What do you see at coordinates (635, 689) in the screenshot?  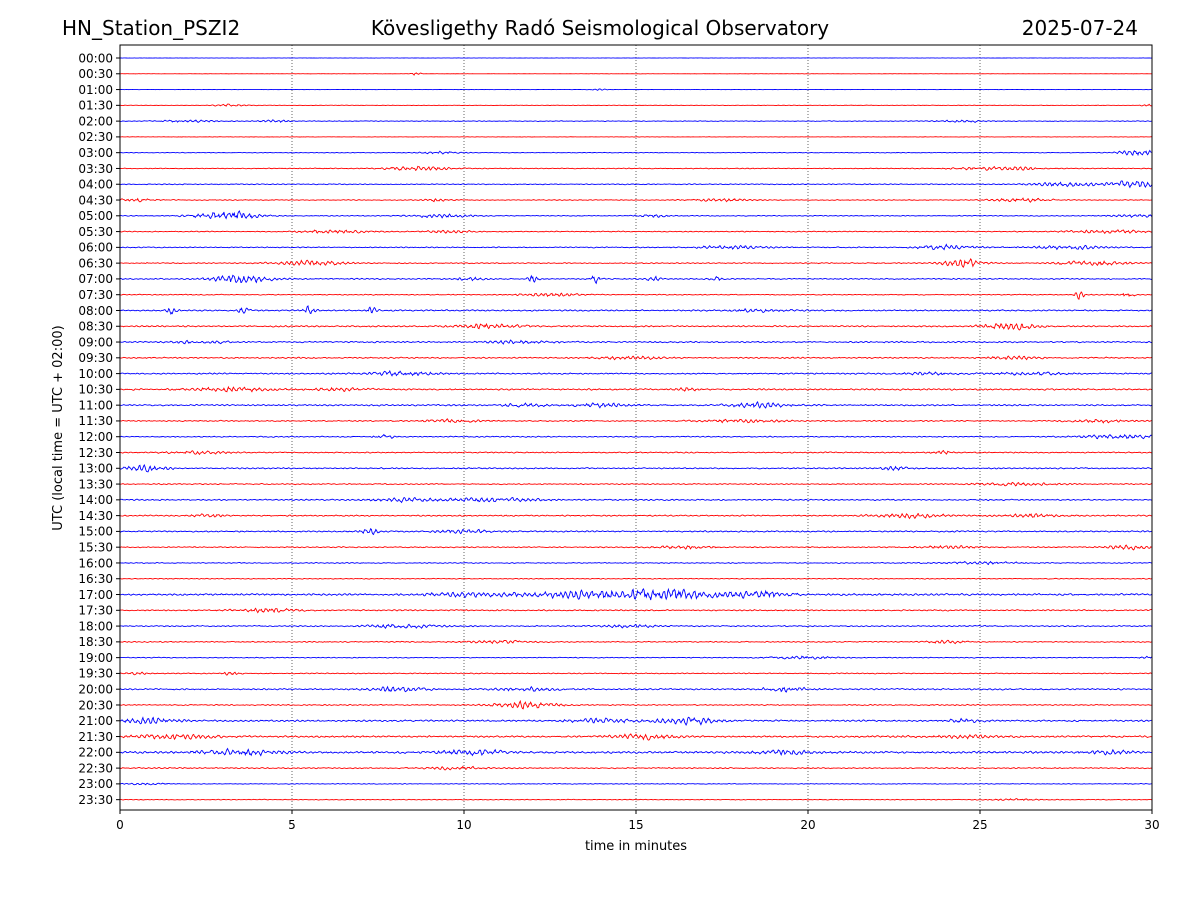 I see `trace-2000` at bounding box center [635, 689].